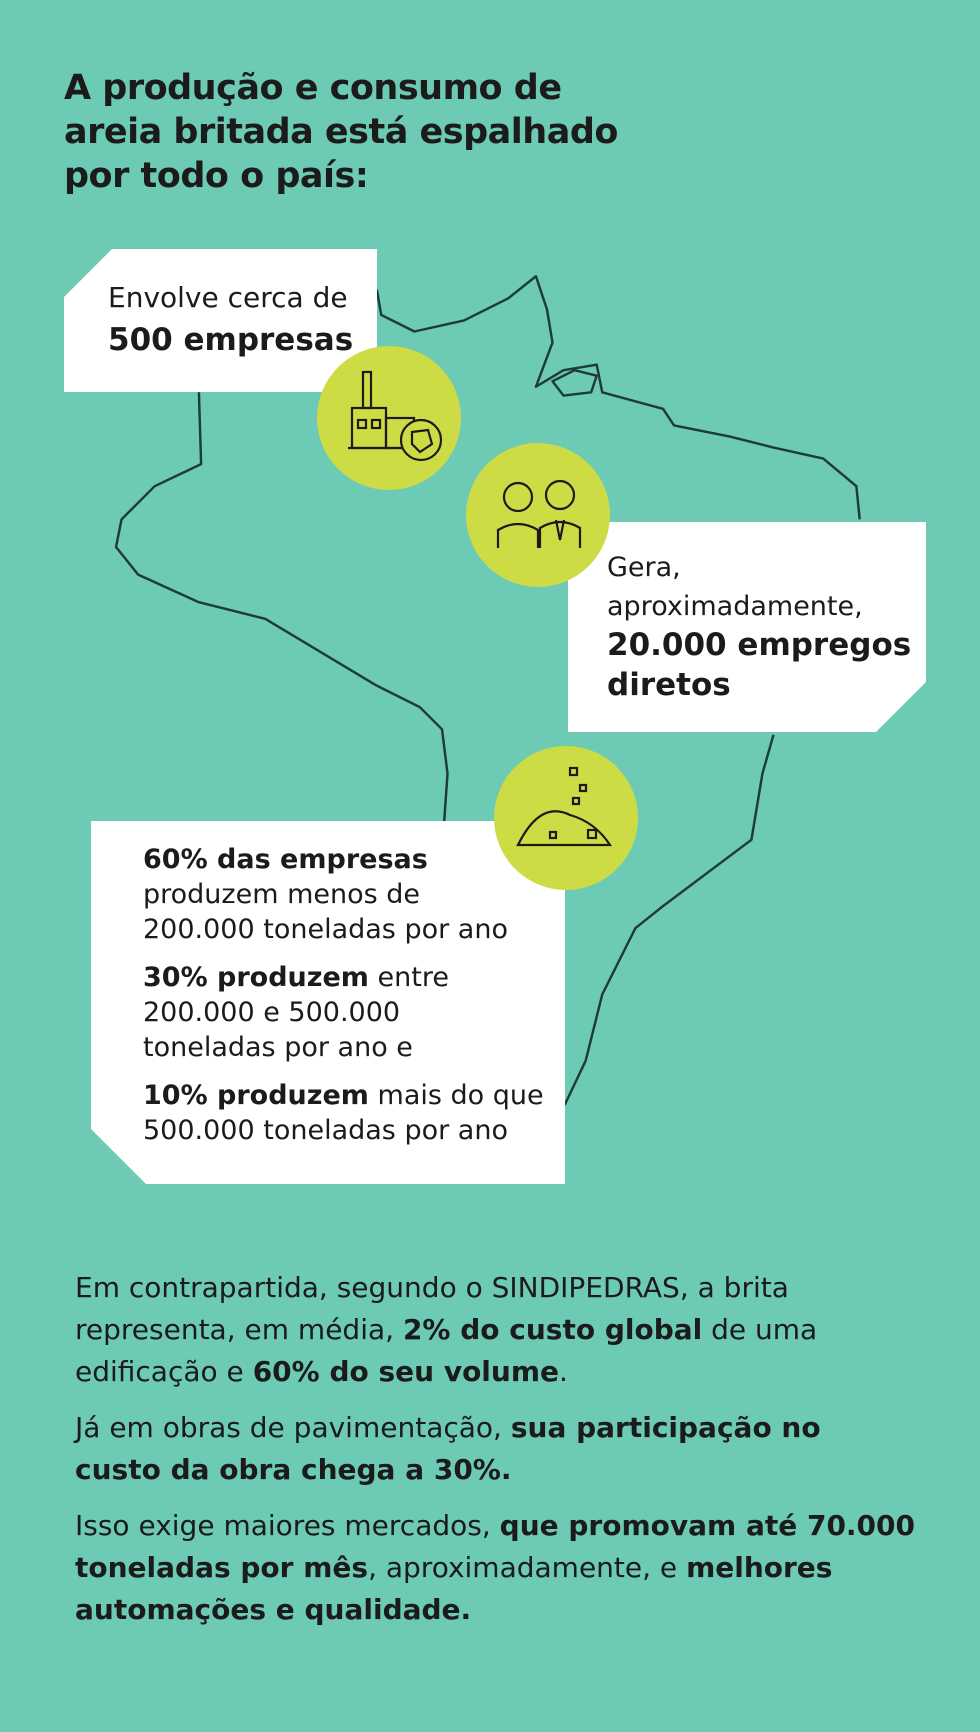 This screenshot has width=980, height=1732. I want to click on text-segment: sua participação no, so click(665, 1427).